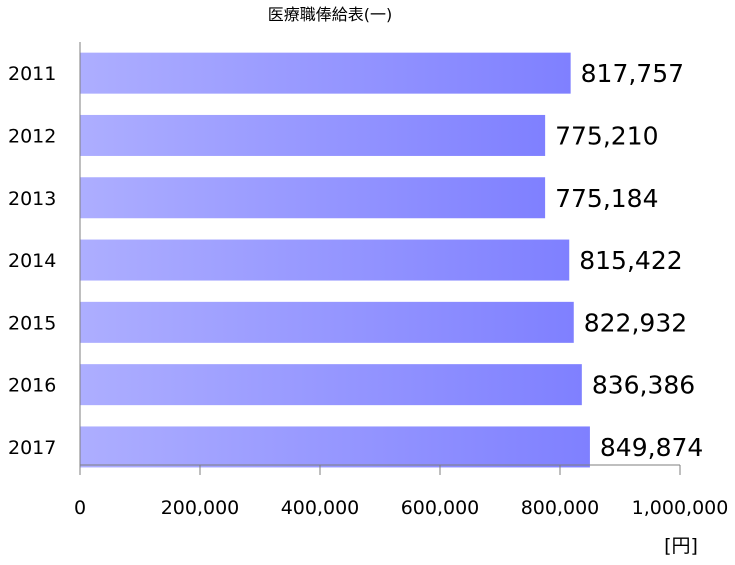 Image resolution: width=735 pixels, height=565 pixels. Describe the element at coordinates (335, 447) in the screenshot. I see `bar-2017` at that location.